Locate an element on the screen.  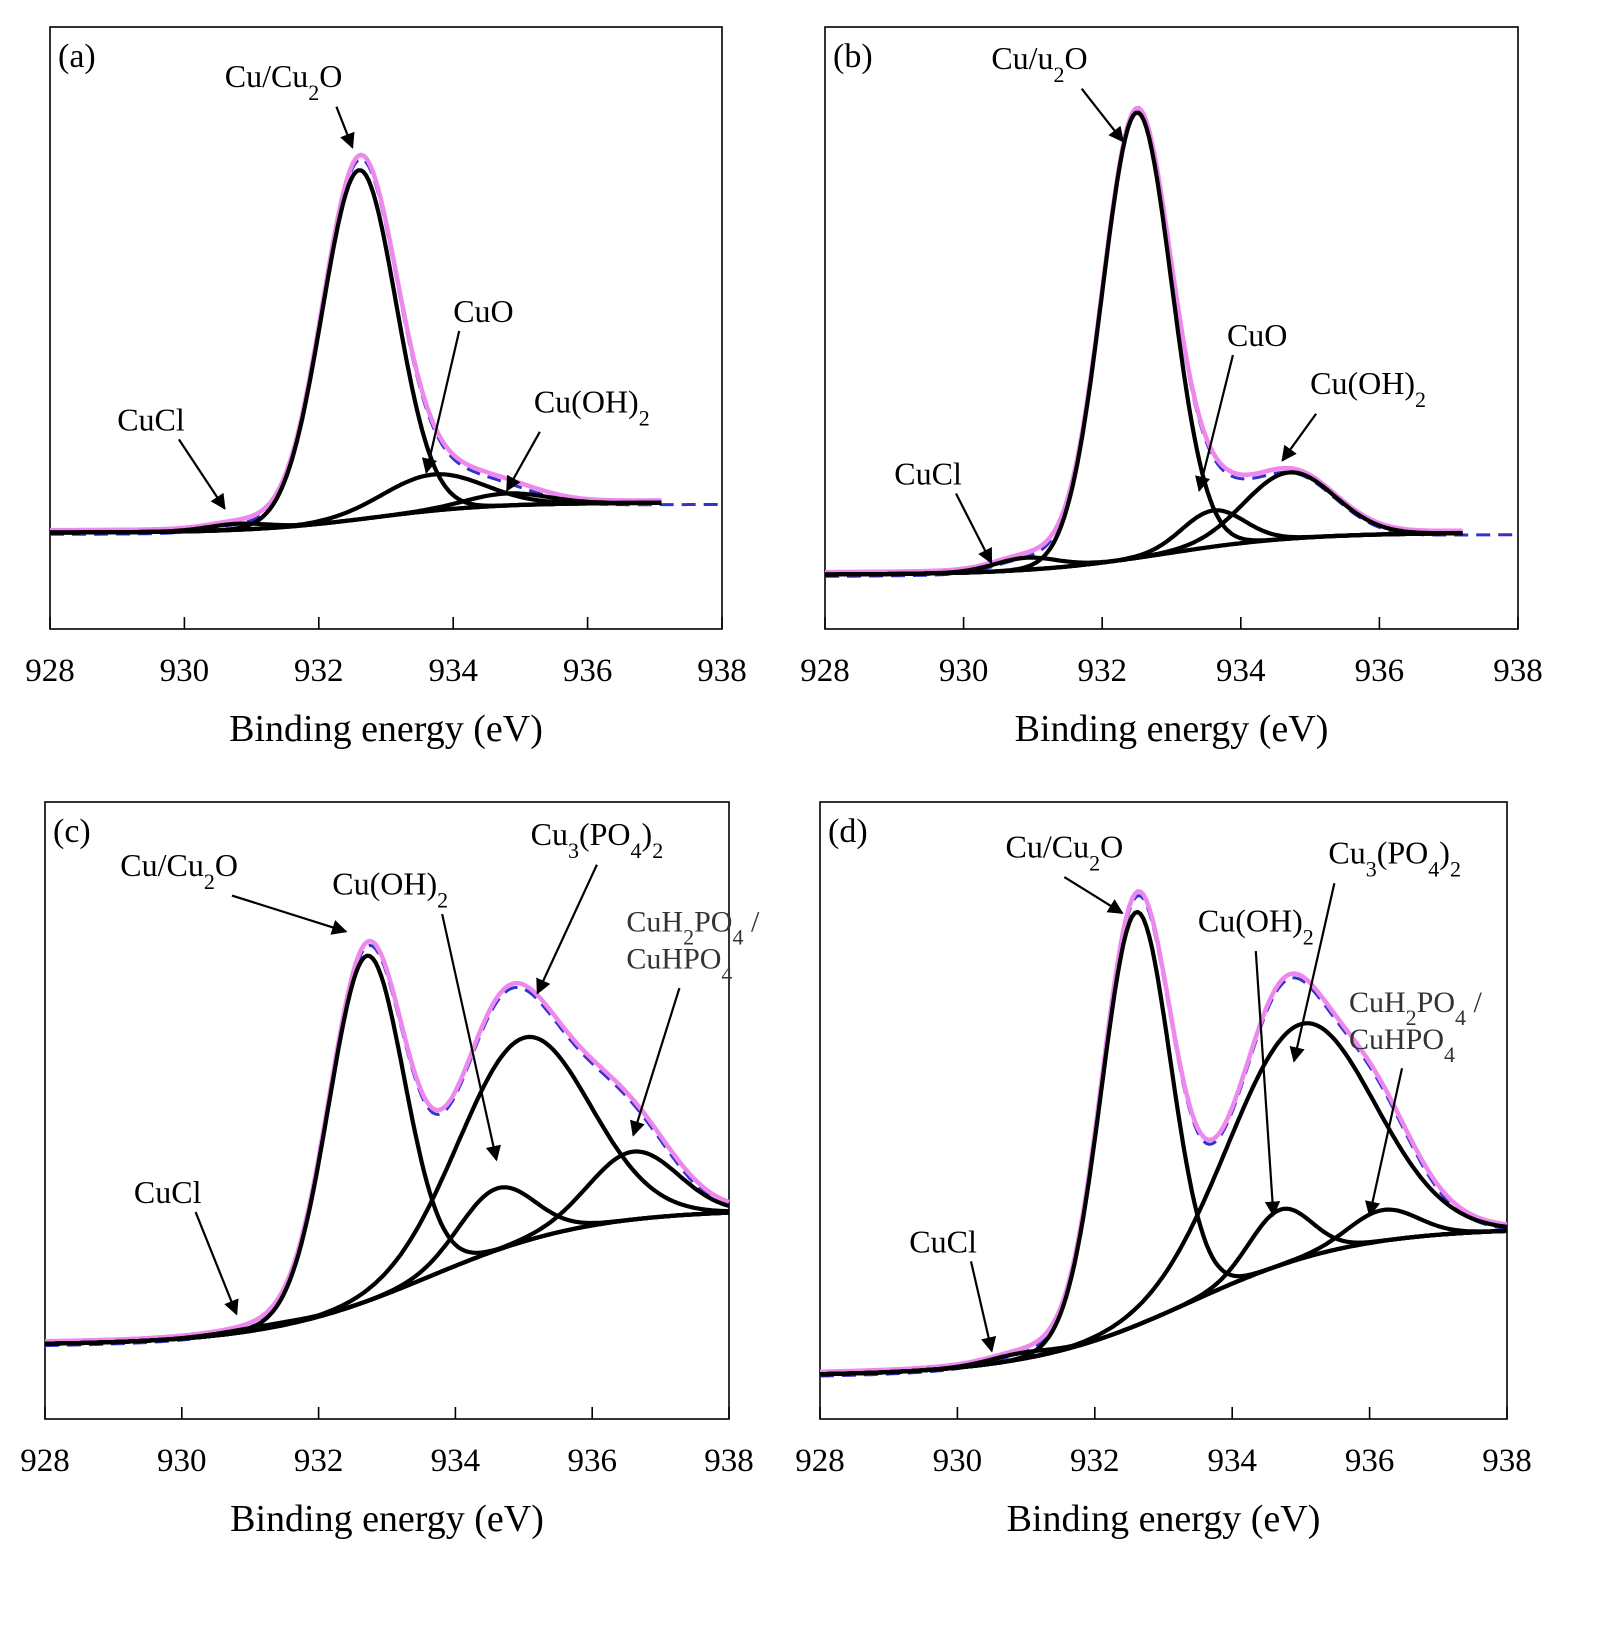
panel-label: (b) is located at coordinates (853, 56).